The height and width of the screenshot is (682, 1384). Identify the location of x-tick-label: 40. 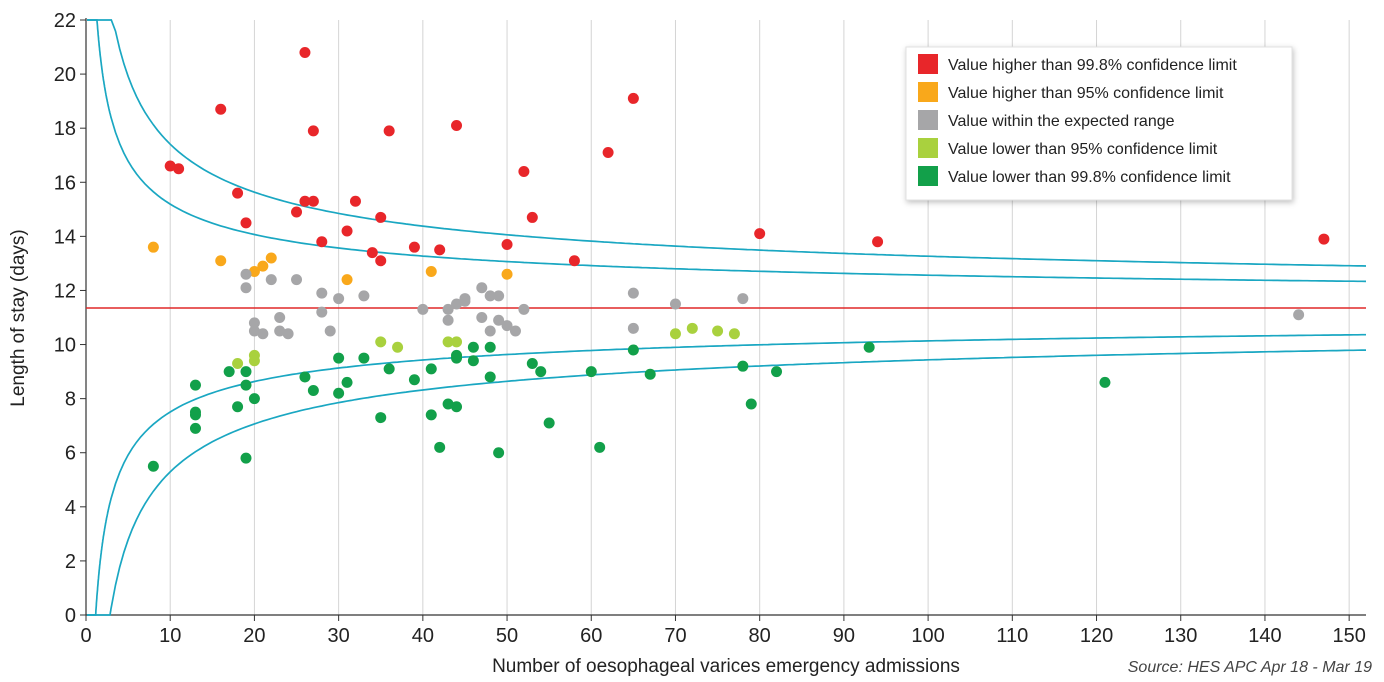
(423, 636).